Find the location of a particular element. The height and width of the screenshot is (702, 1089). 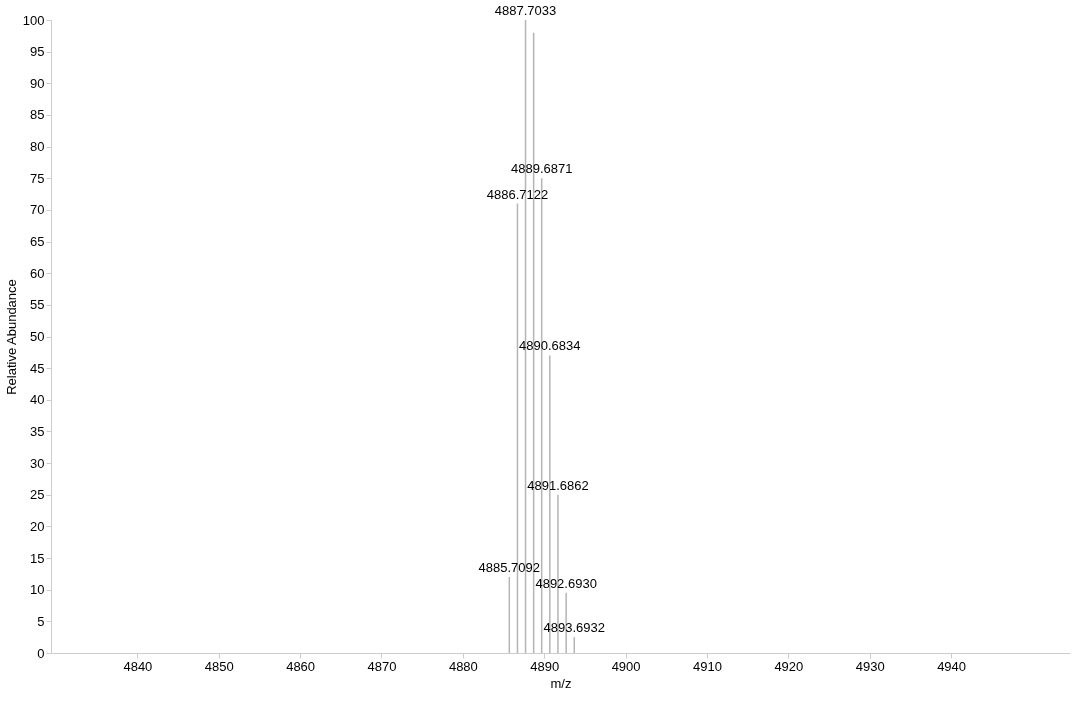

annotation: 4887.7033 is located at coordinates (525, 10).